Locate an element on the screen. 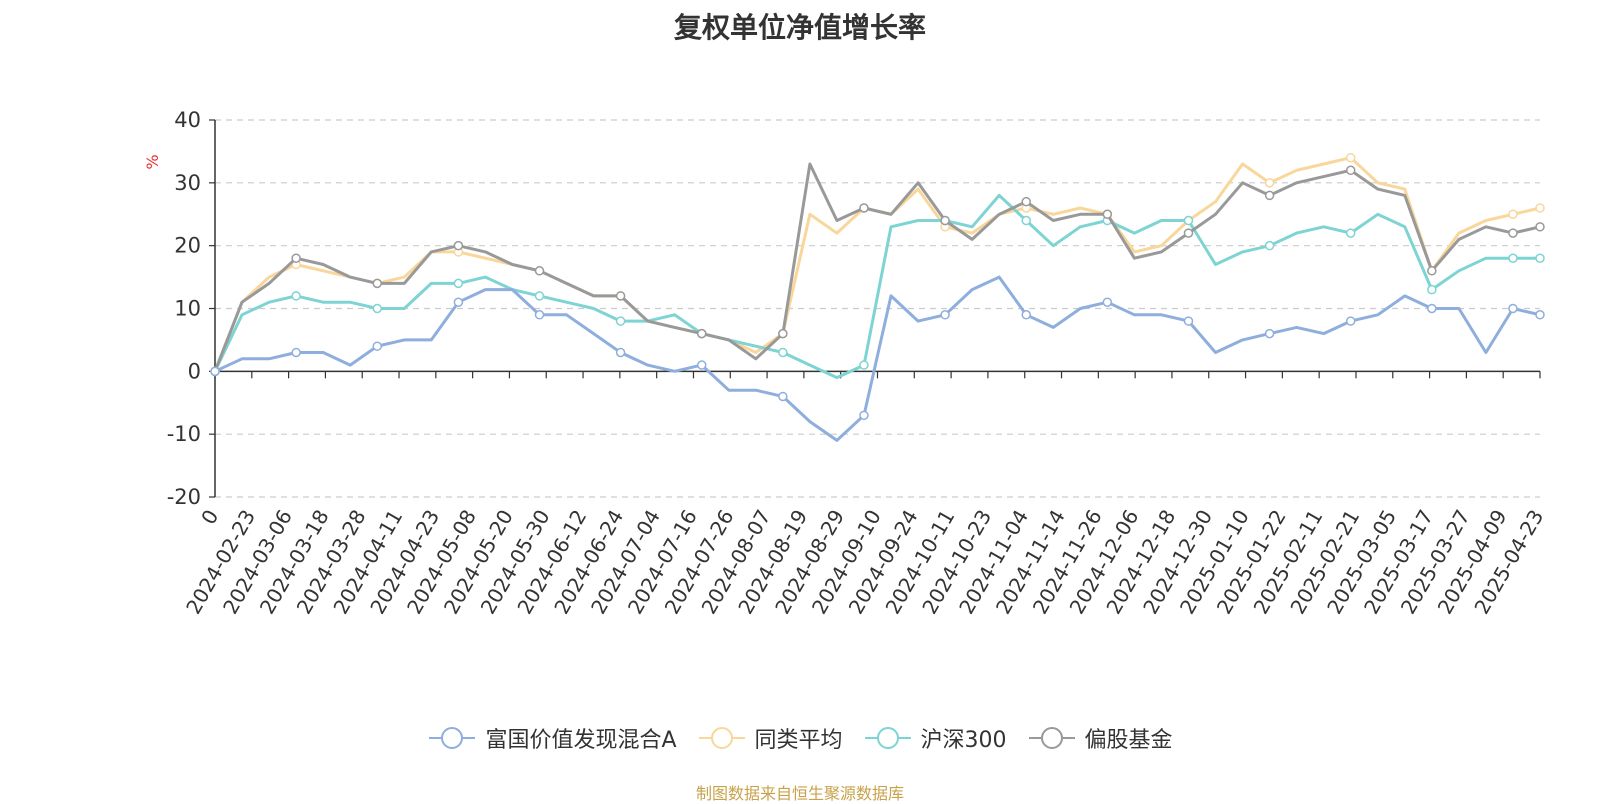 The width and height of the screenshot is (1600, 804). legend-label: 富国价值发现混合A is located at coordinates (581, 740).